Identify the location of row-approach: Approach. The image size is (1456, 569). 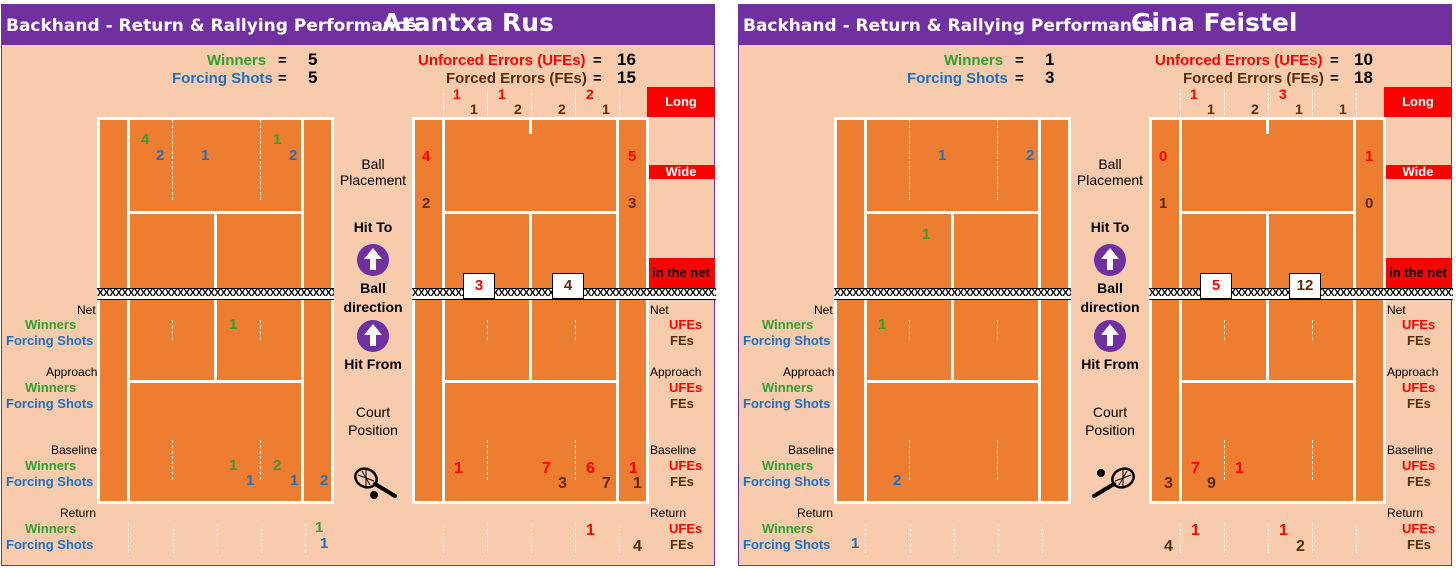
(1413, 372).